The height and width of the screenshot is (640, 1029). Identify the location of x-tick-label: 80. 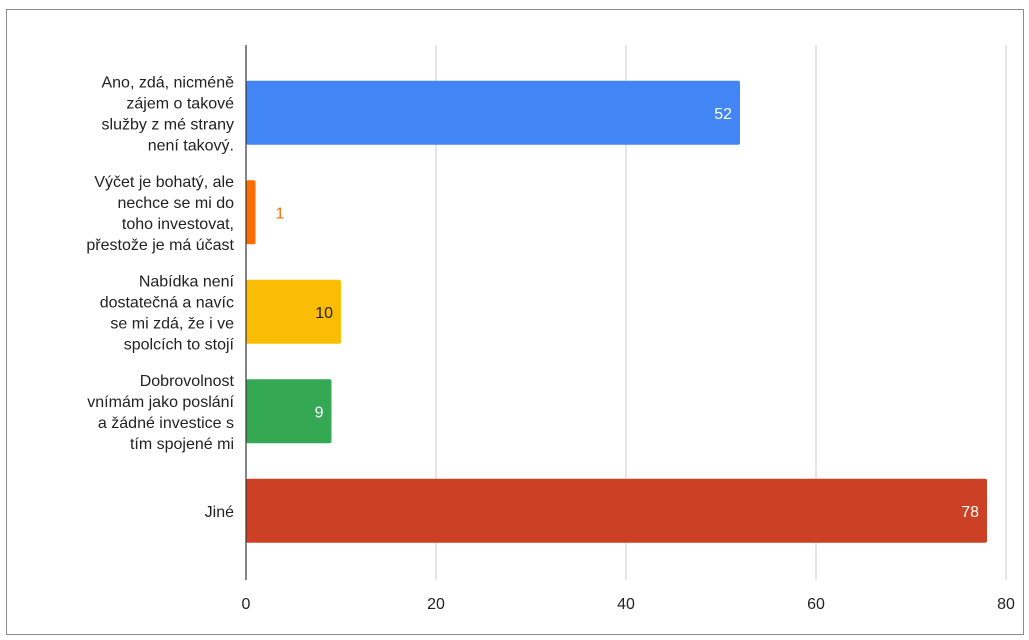
(1006, 604).